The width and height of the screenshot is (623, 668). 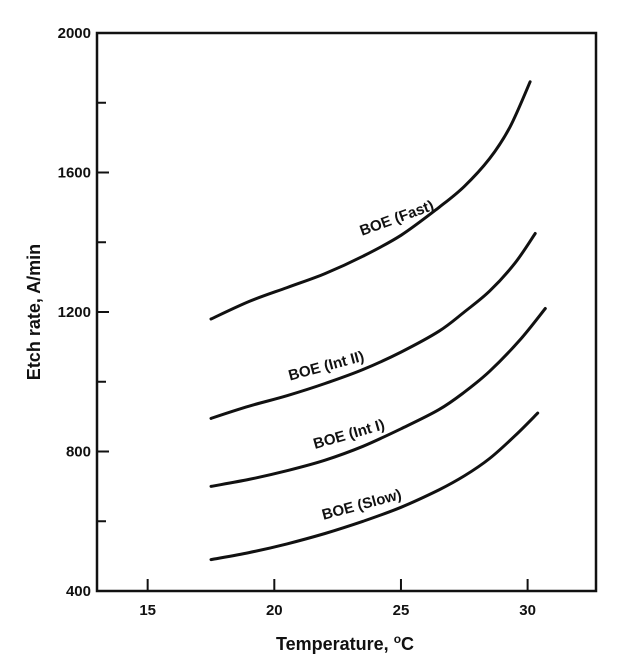 I want to click on series-label: BOE (Slow), so click(x=361, y=505).